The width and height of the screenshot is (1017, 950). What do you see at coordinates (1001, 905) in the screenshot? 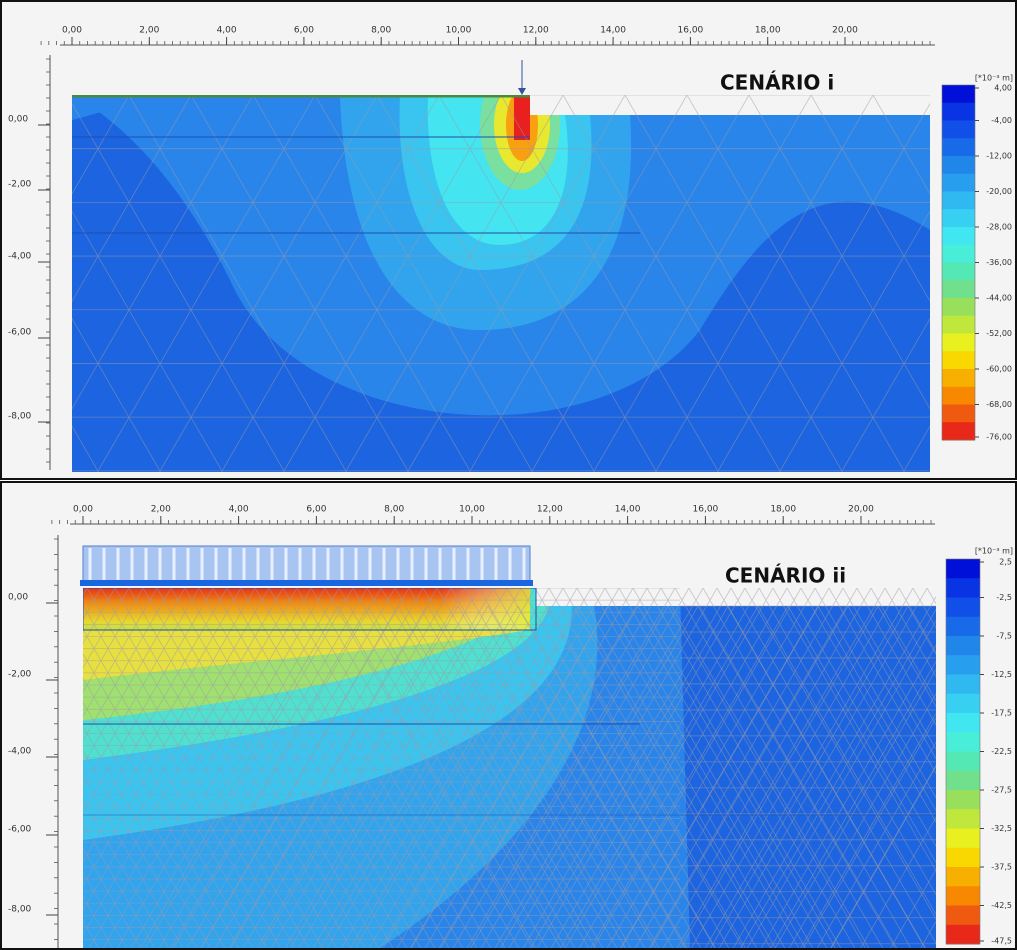
I see `legend-label: -42,5` at bounding box center [1001, 905].